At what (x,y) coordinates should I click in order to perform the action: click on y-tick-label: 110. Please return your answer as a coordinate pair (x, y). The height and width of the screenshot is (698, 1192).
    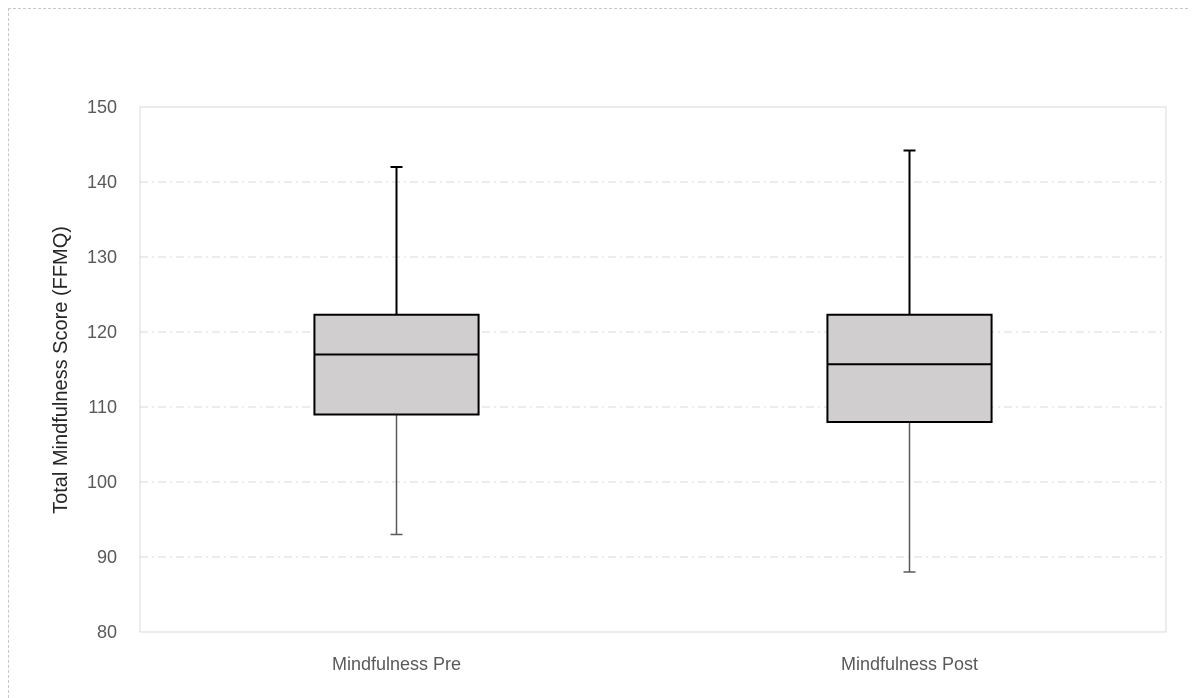
    Looking at the image, I should click on (102, 407).